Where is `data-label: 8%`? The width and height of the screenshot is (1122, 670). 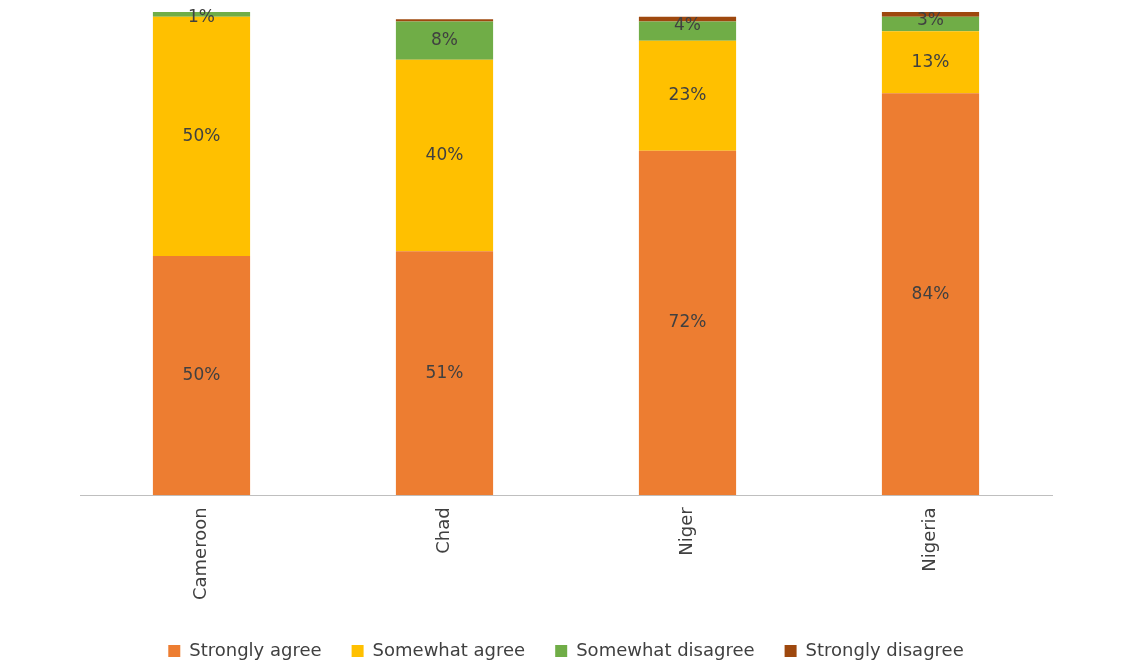 data-label: 8% is located at coordinates (444, 39).